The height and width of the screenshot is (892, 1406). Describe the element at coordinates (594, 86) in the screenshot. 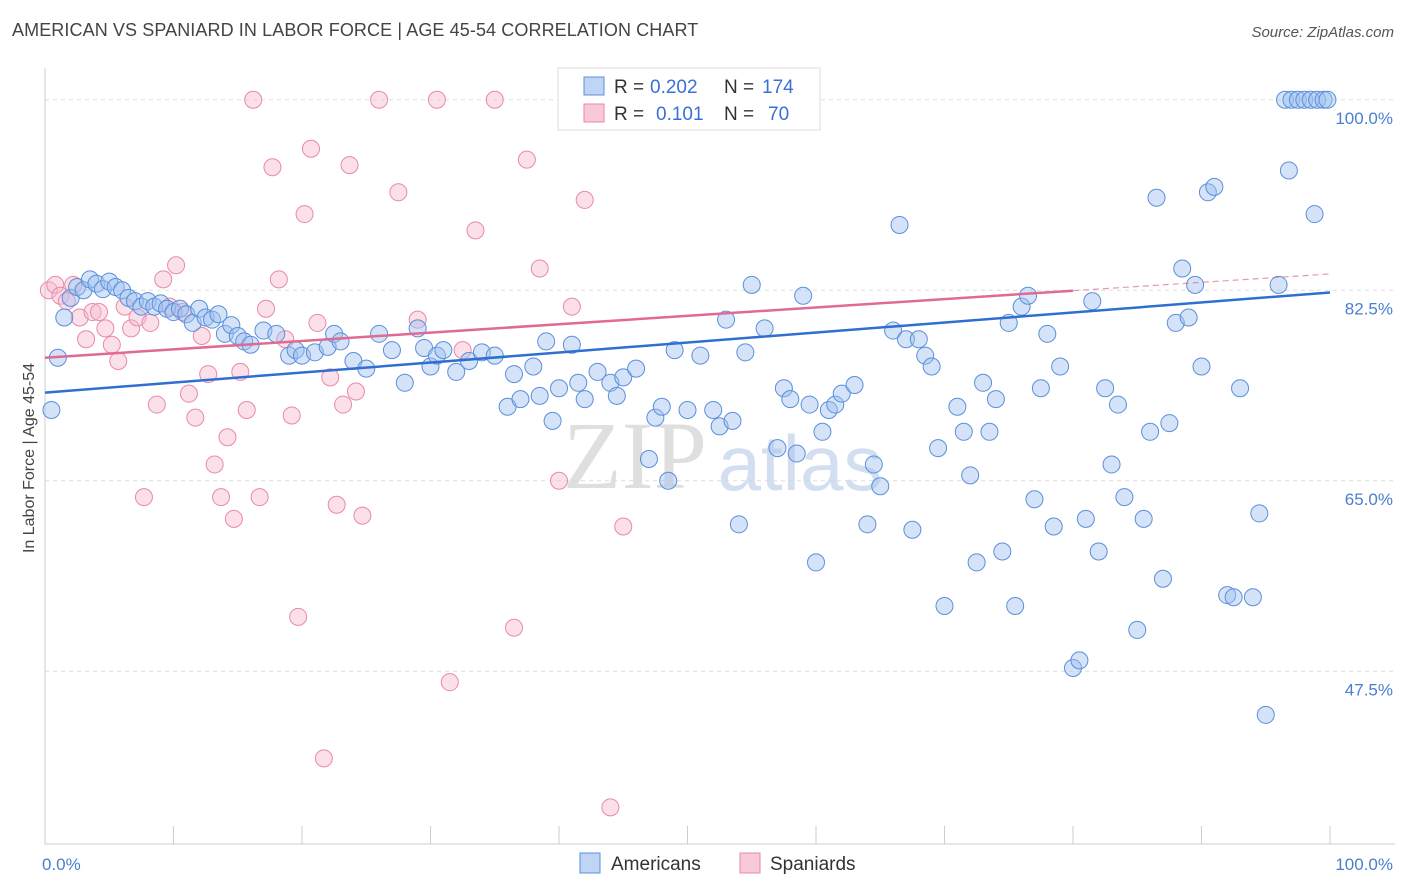

I see `legend-americans-swatch` at that location.